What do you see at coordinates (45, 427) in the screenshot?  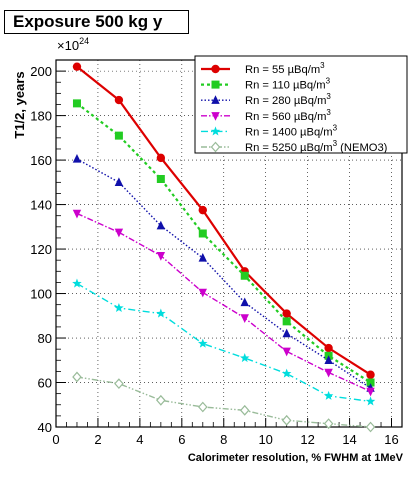 I see `y-tick-label: 40` at bounding box center [45, 427].